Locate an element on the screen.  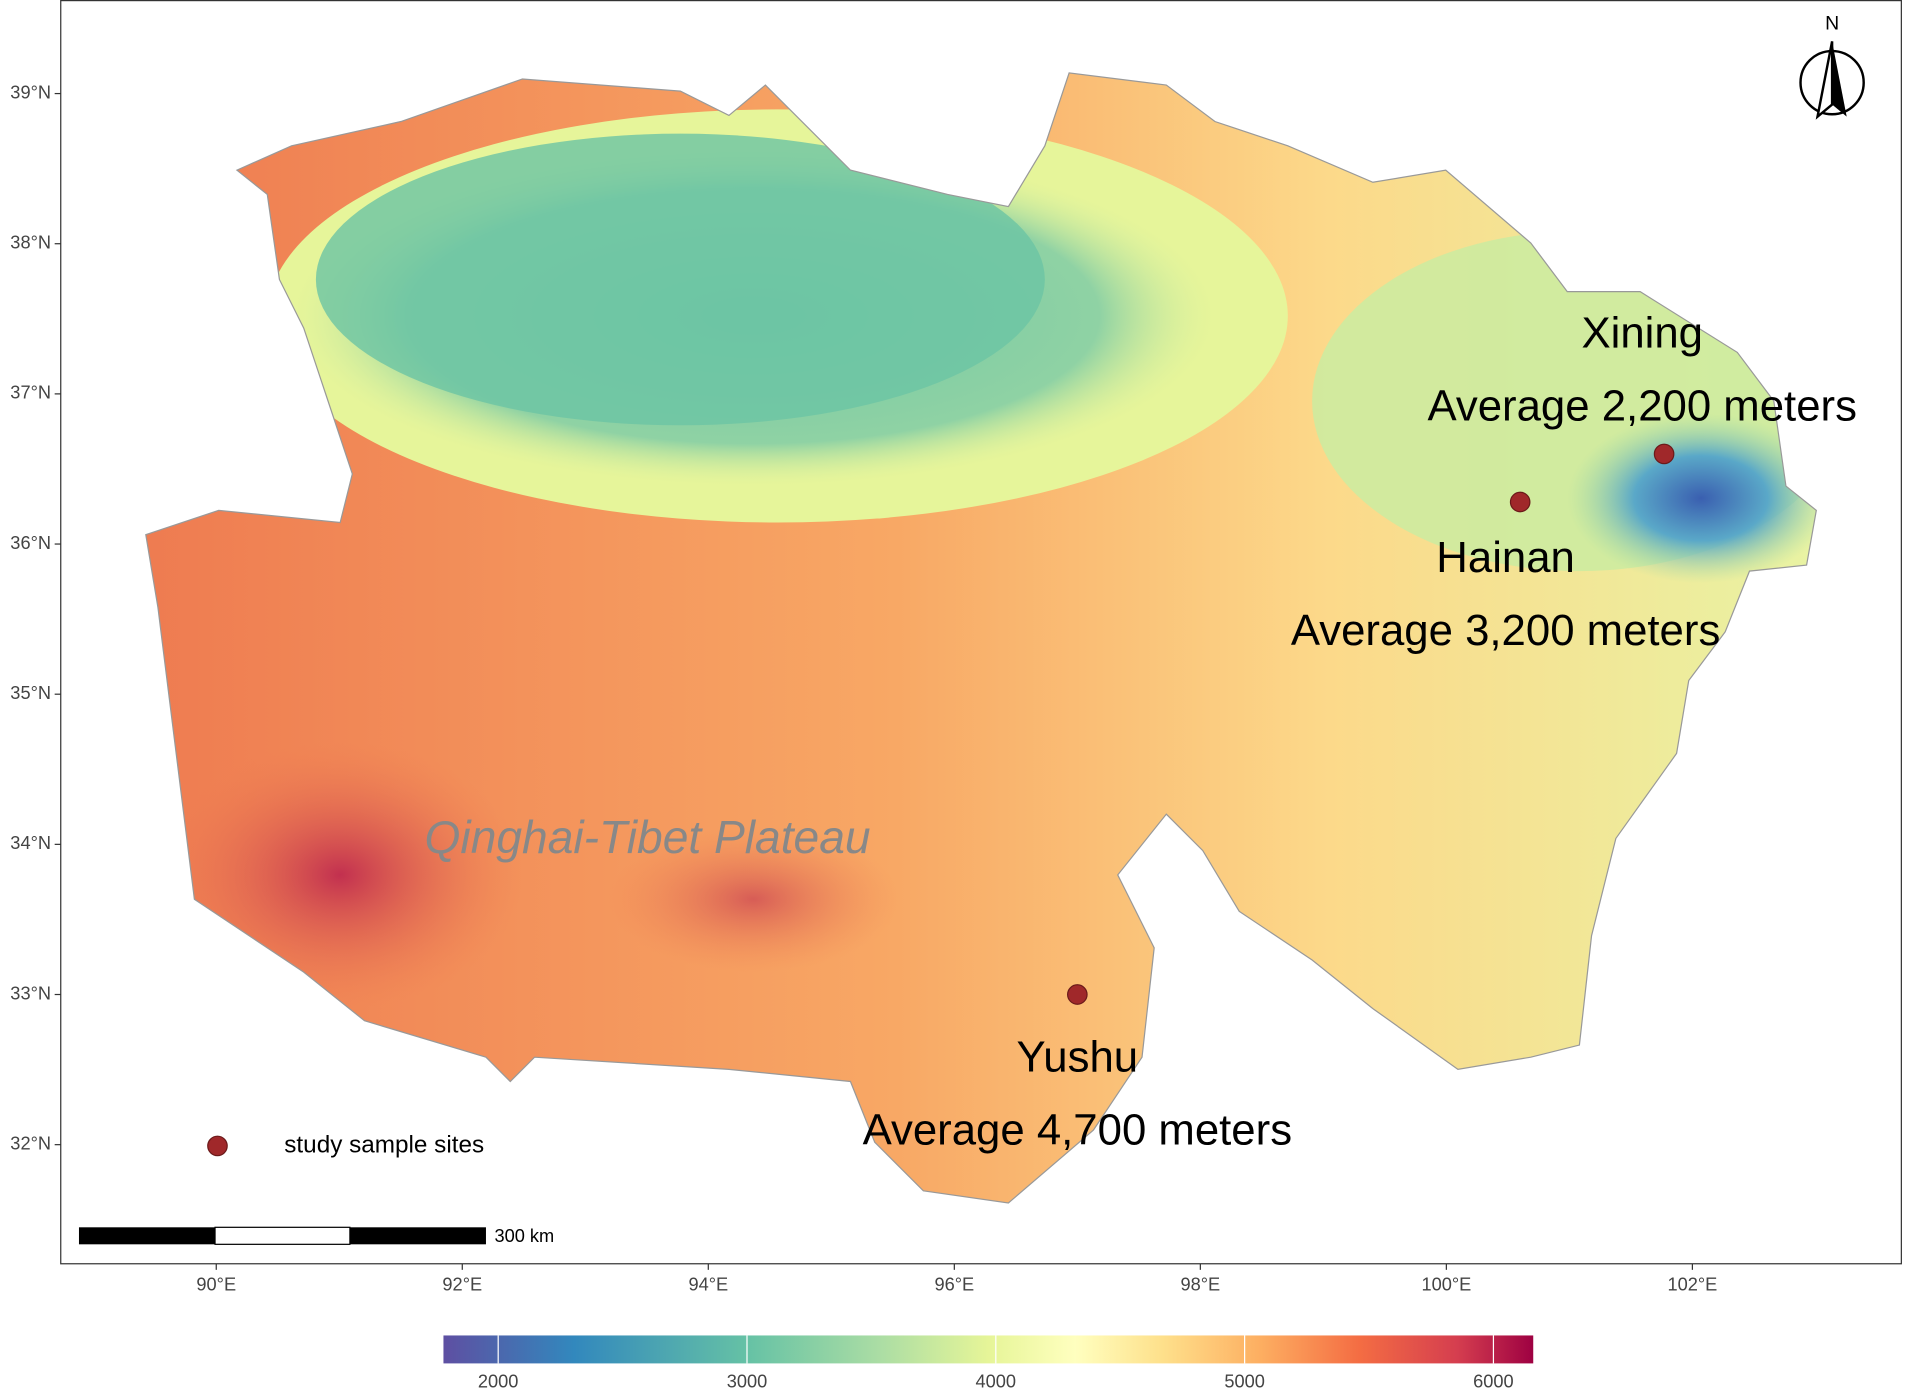
colorbar-tick-label: 4000 is located at coordinates (996, 1382).